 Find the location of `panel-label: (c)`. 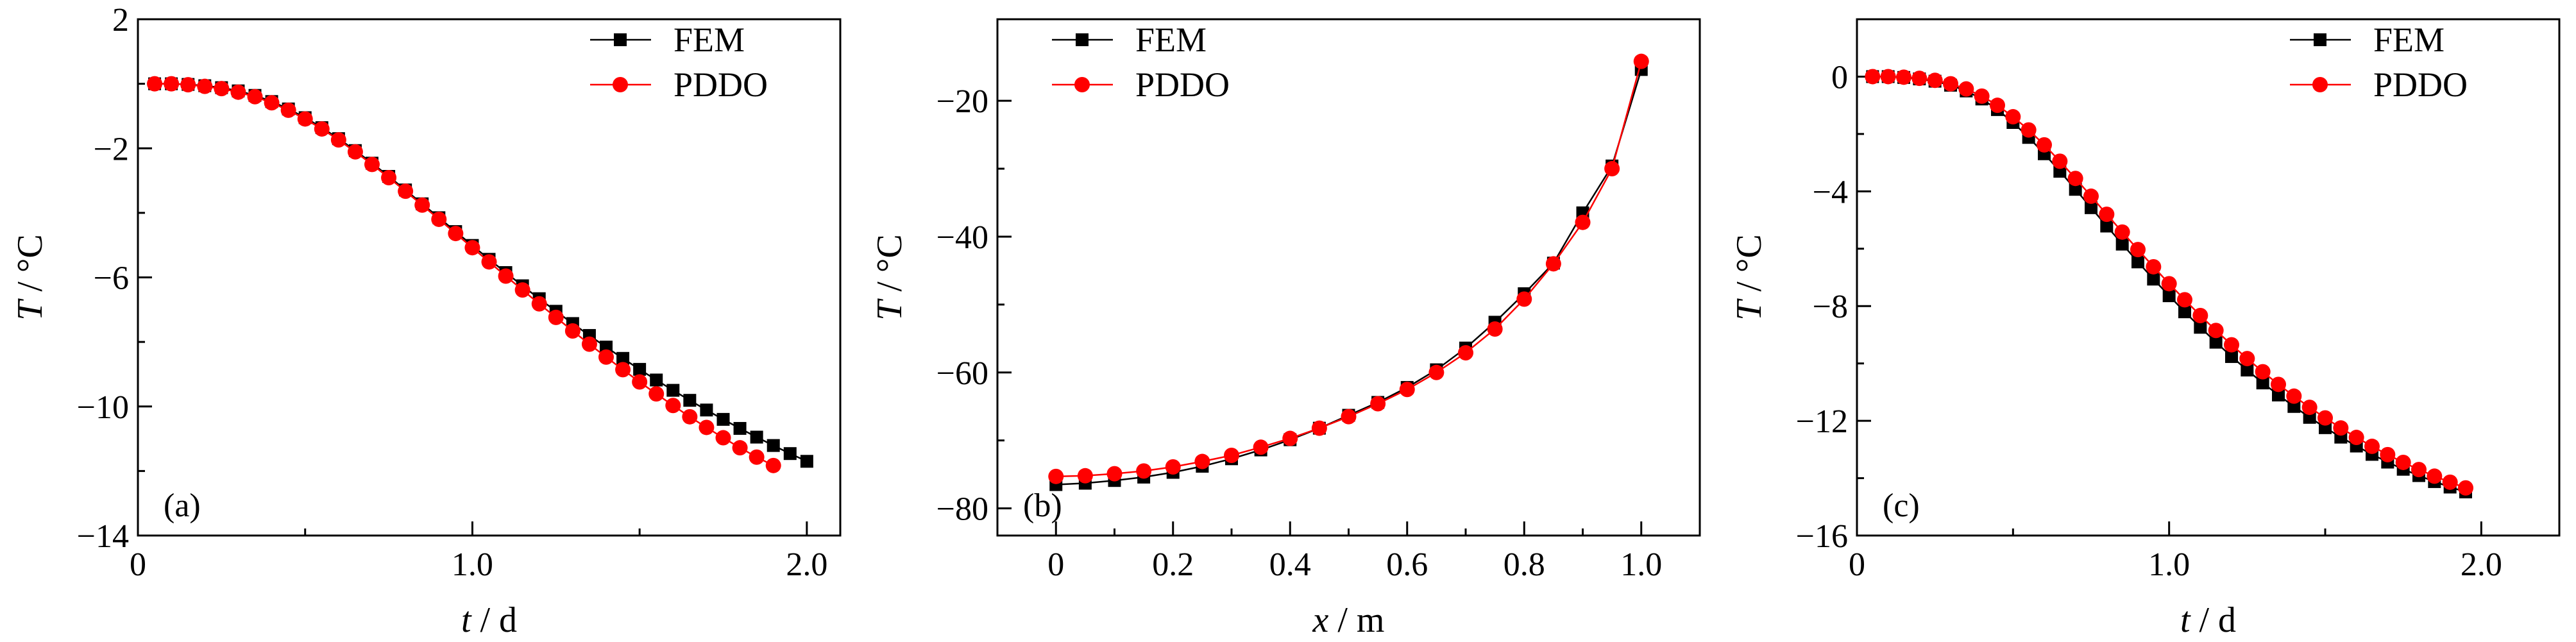

panel-label: (c) is located at coordinates (1901, 505).